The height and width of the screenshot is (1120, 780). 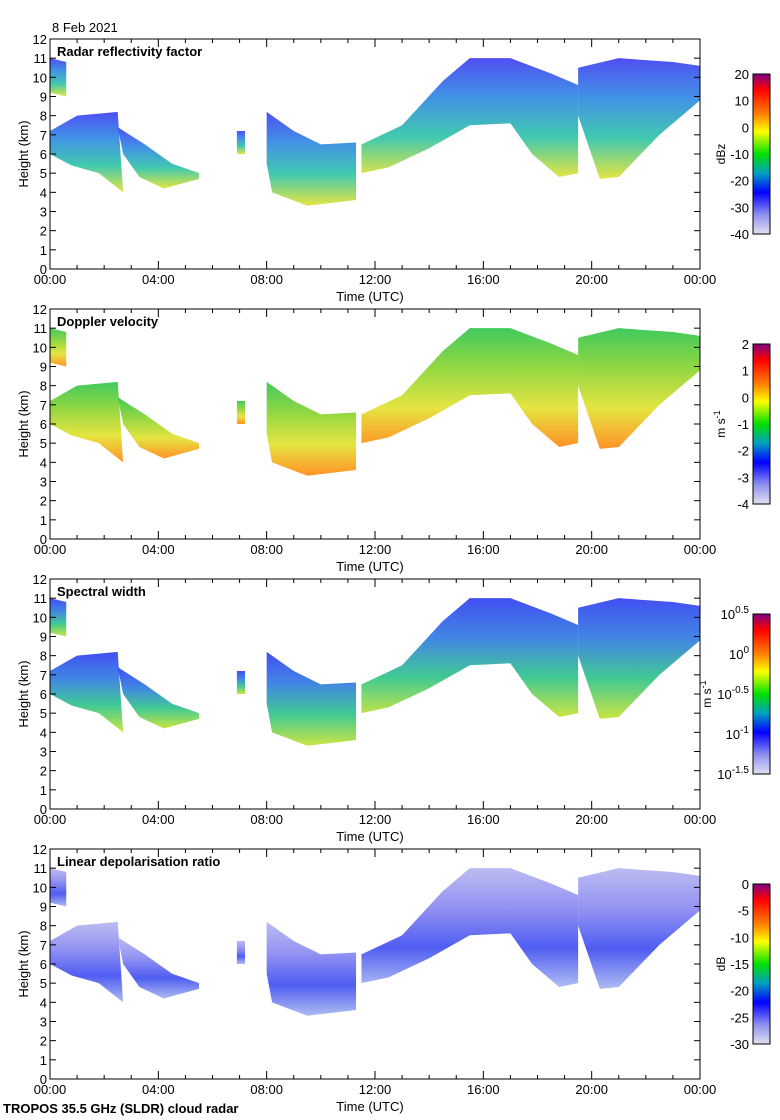 I want to click on colorbar-tick-label: -25, so click(x=739, y=1017).